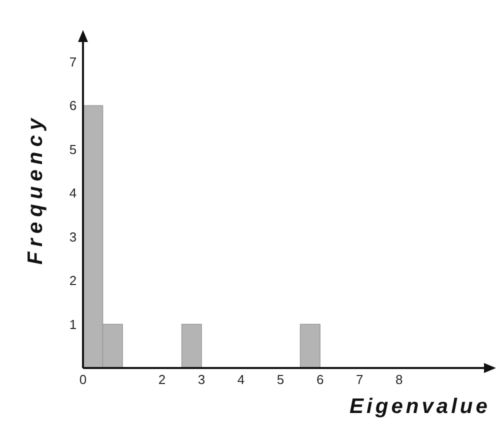 Image resolution: width=498 pixels, height=427 pixels. I want to click on y-axis-title: Frequency, so click(35, 189).